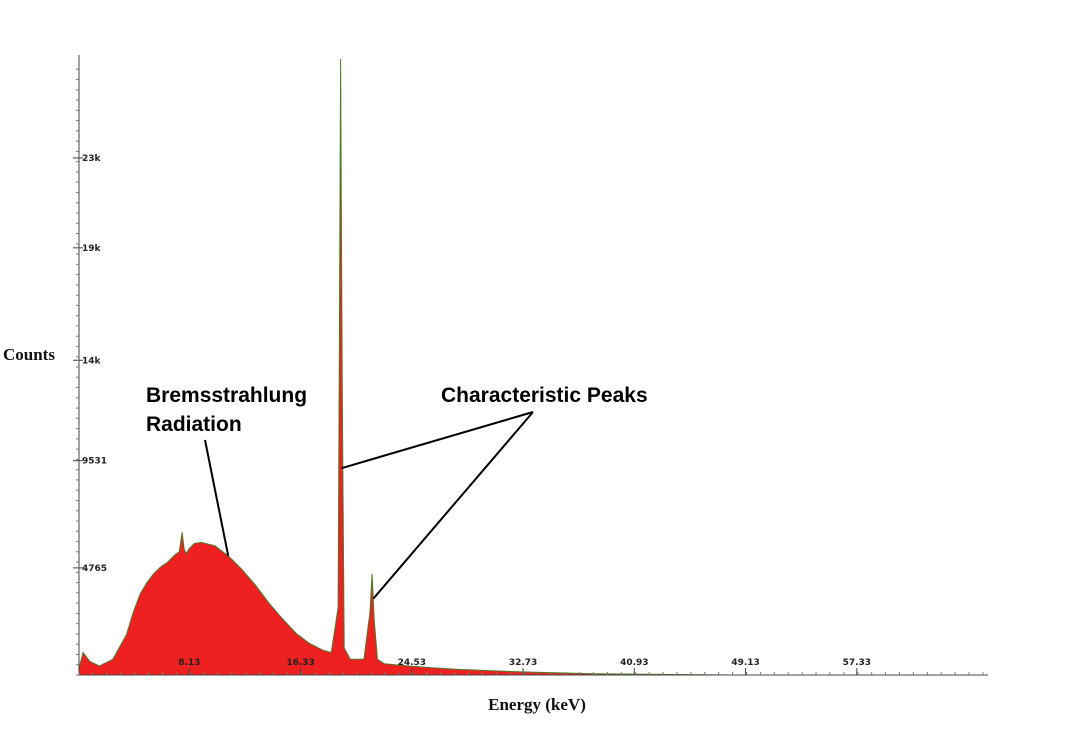  Describe the element at coordinates (300, 663) in the screenshot. I see `x-tick-label: 16.33` at that location.